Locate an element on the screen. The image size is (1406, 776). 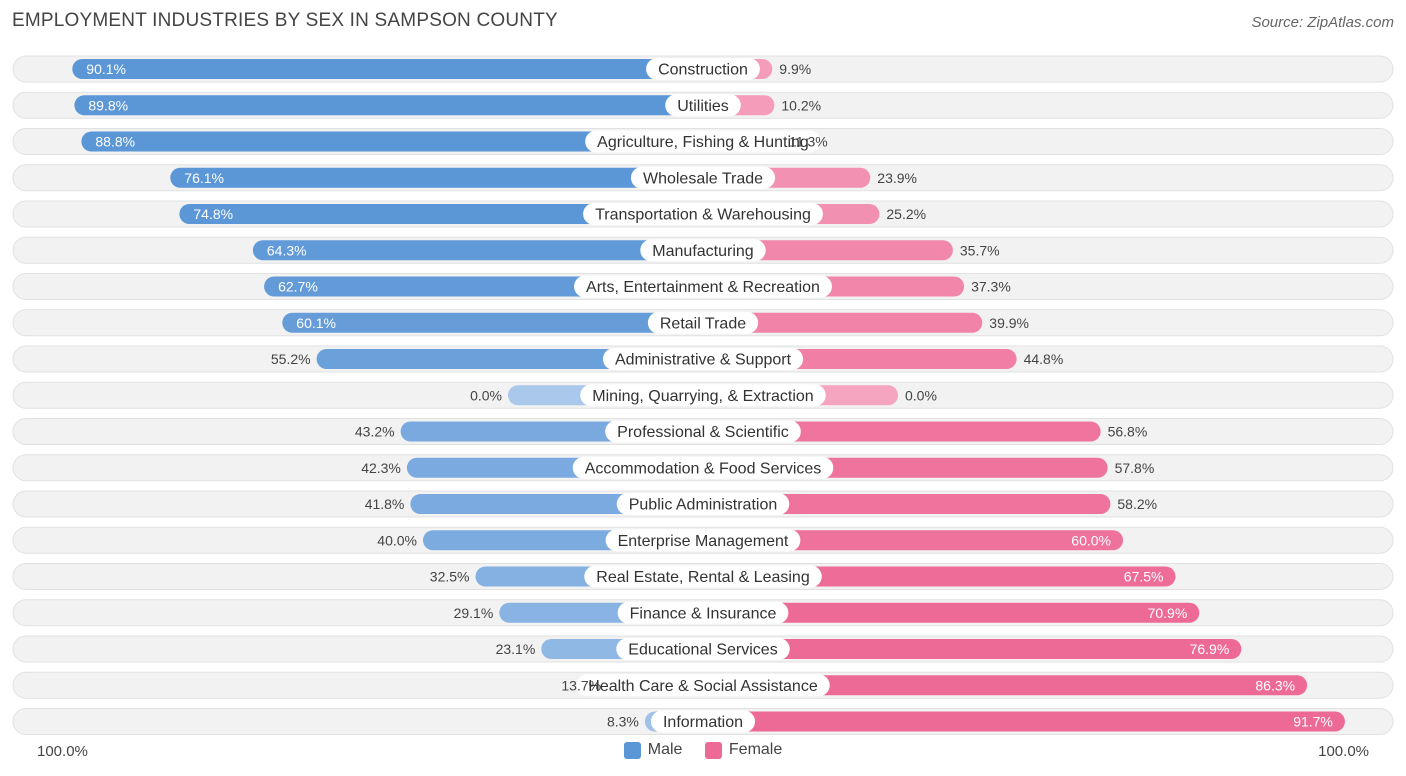
female-value-label: 91.7% is located at coordinates (1313, 722).